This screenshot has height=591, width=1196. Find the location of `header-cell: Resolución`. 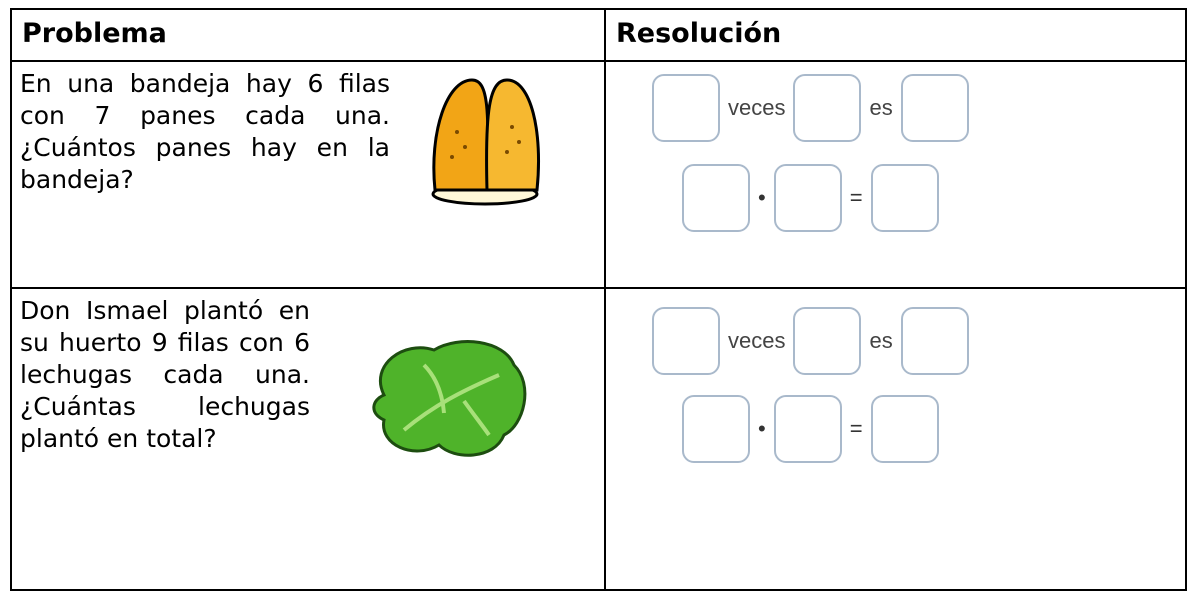

header-cell: Resolución is located at coordinates (895, 35).